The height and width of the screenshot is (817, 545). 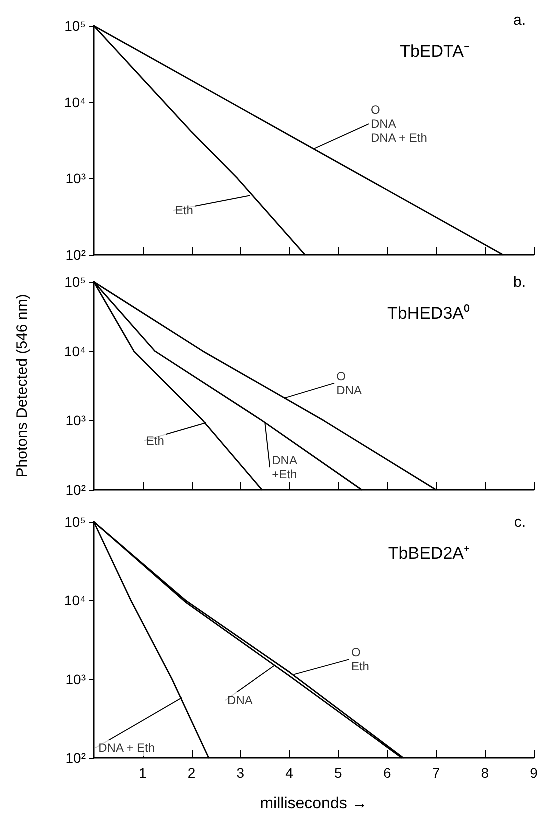 What do you see at coordinates (314, 804) in the screenshot?
I see `x-axis-title: milliseconds →` at bounding box center [314, 804].